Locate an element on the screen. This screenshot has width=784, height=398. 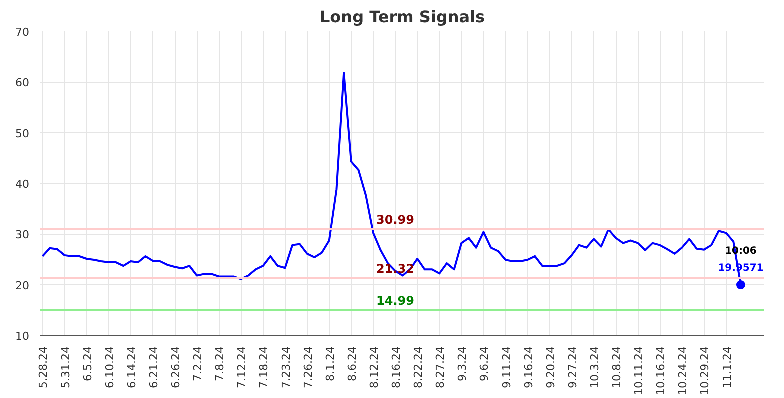
x-tick-label: 10.11.24 is located at coordinates (639, 371).